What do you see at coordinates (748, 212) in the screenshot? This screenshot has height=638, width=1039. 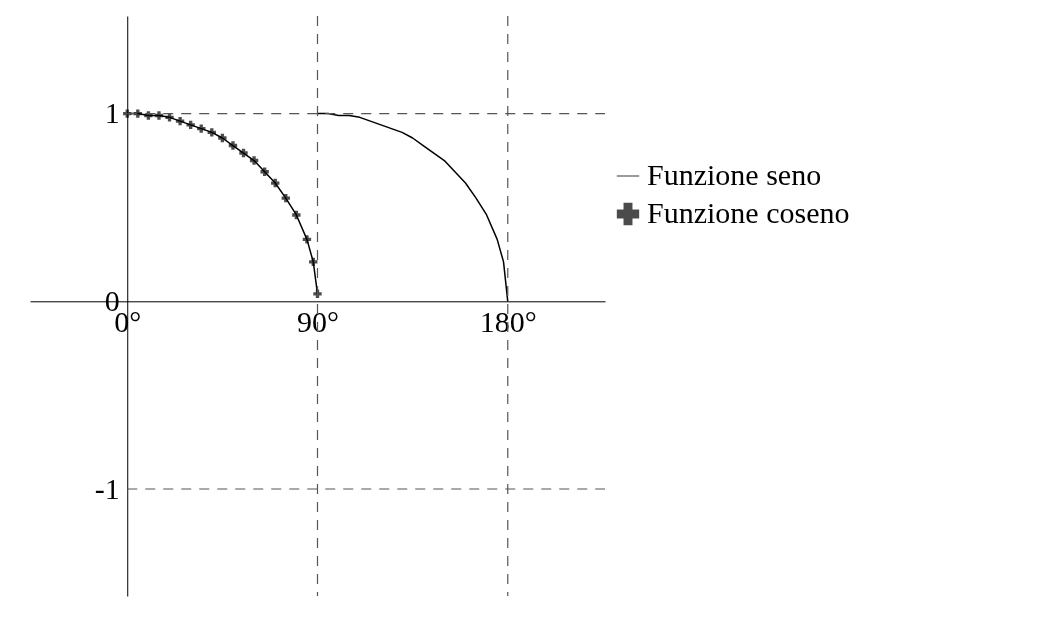 I see `legend-label: Funzione coseno` at bounding box center [748, 212].